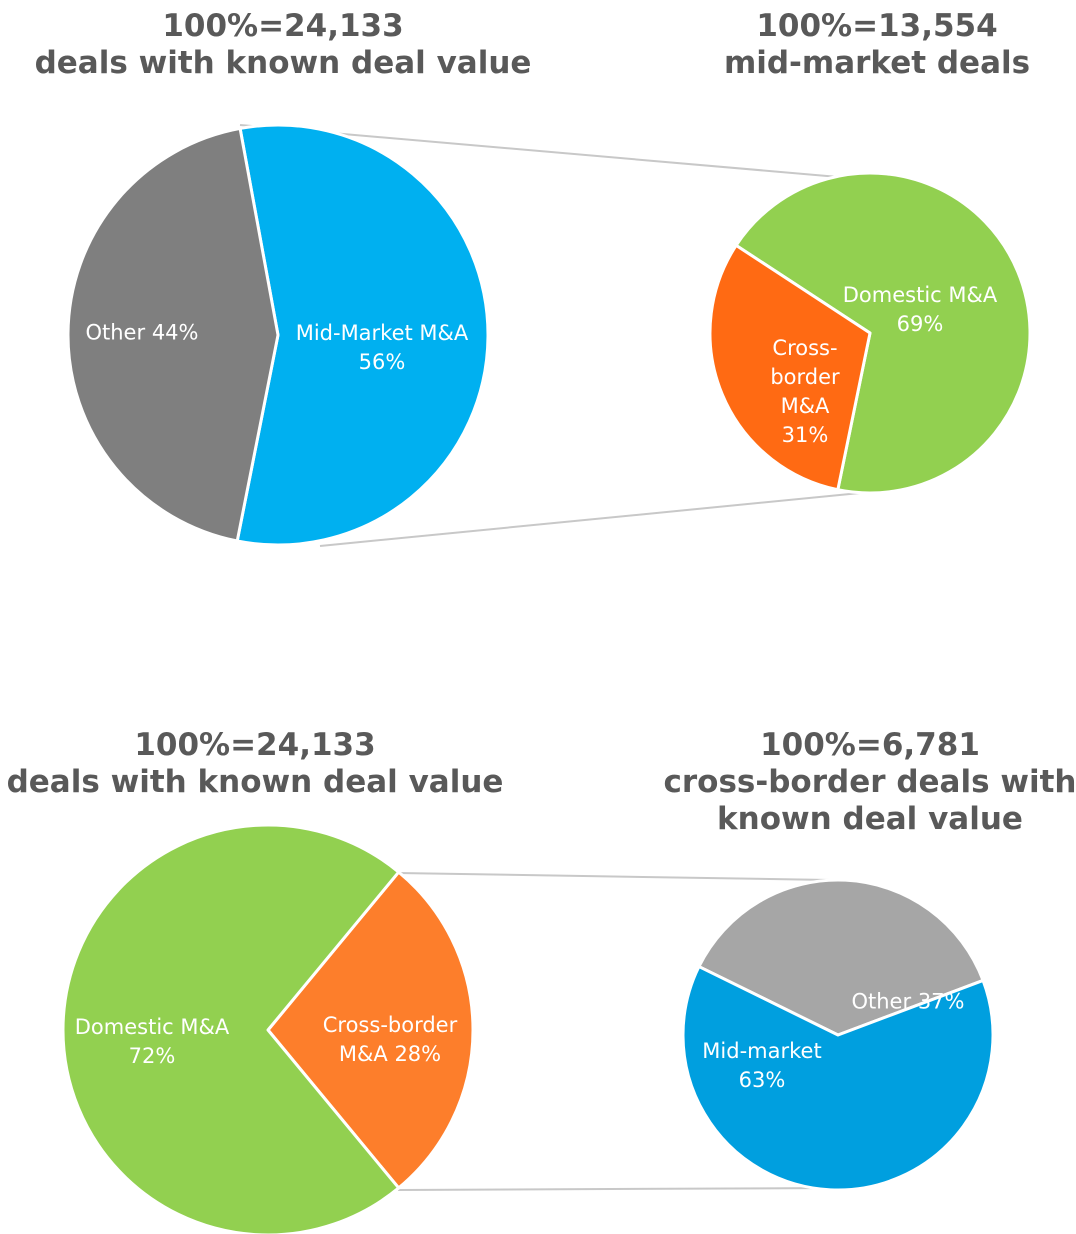 This screenshot has width=1076, height=1234. I want to click on slice-label: Mid-Market M&A 56%, so click(382, 348).